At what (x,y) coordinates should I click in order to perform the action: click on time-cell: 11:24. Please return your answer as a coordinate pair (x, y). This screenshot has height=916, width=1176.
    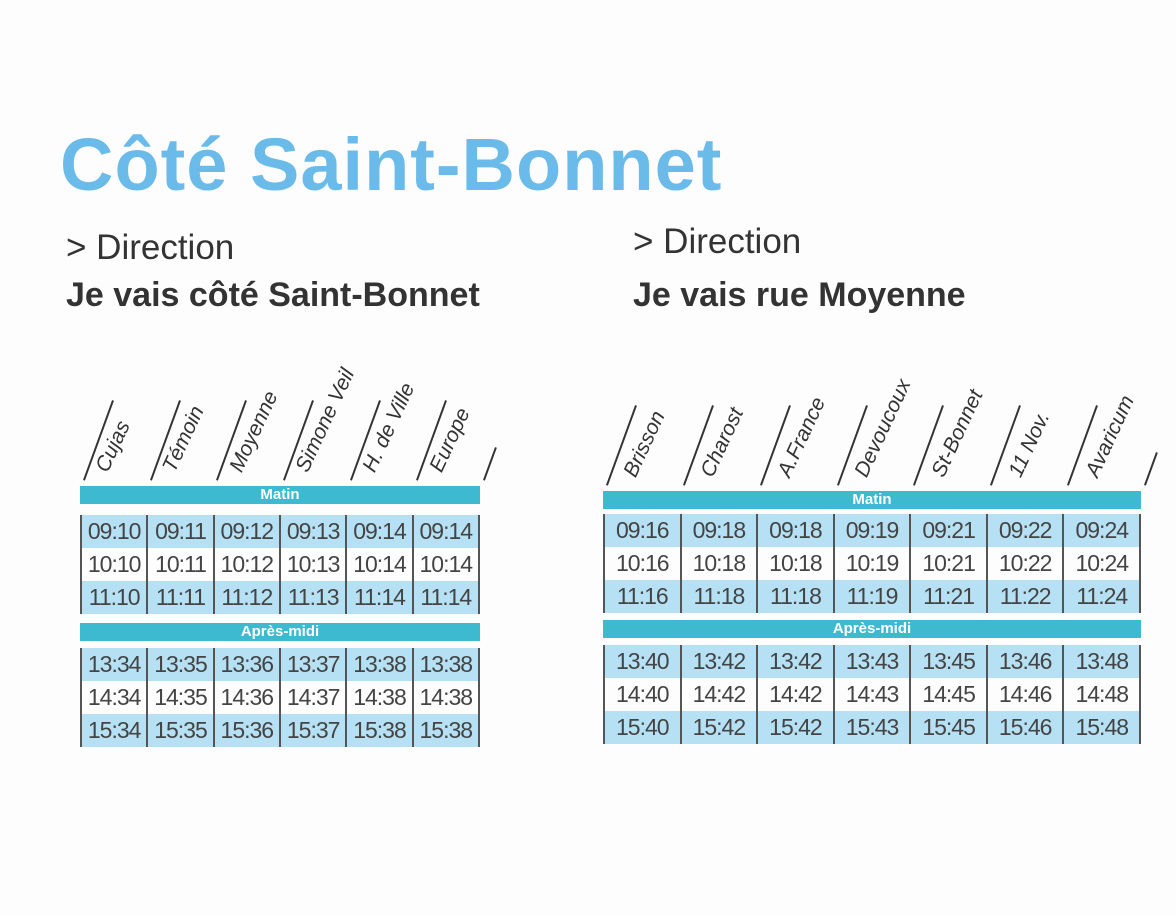
    Looking at the image, I should click on (1102, 596).